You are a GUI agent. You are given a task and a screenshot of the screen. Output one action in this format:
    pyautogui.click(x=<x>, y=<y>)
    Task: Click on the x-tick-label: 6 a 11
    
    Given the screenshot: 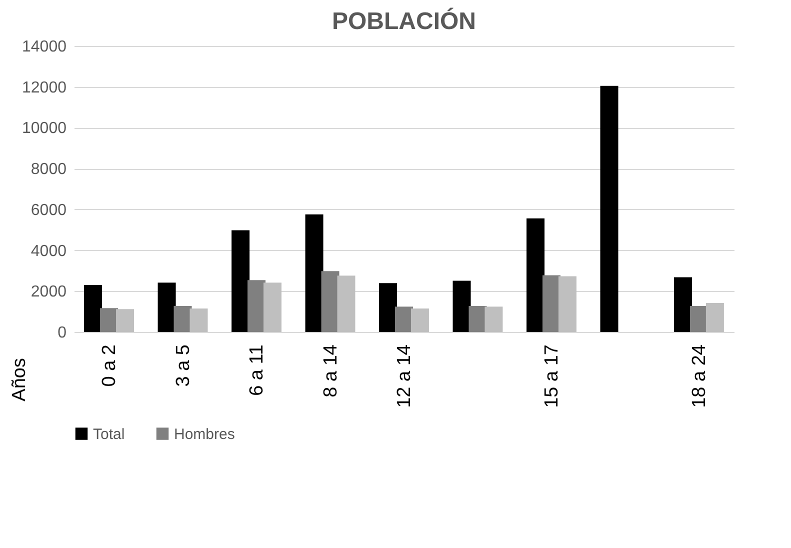 What is the action you would take?
    pyautogui.click(x=257, y=370)
    